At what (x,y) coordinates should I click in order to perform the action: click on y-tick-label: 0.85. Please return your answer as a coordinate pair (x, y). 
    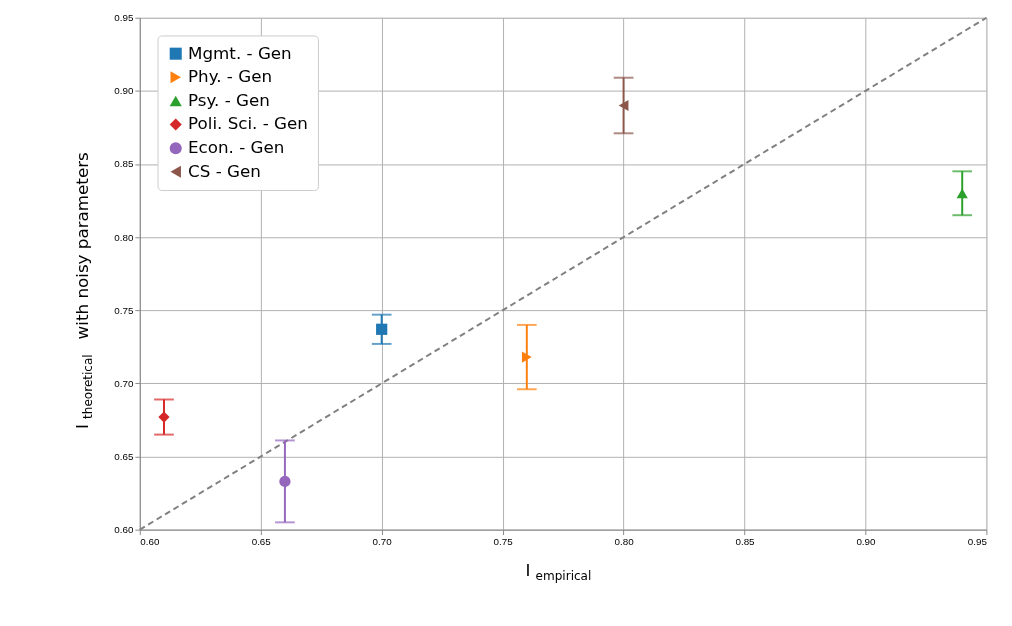
    Looking at the image, I should click on (124, 164).